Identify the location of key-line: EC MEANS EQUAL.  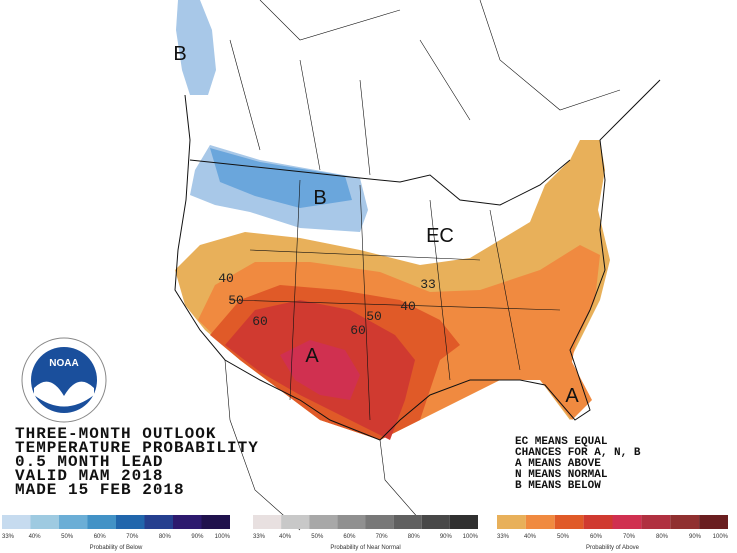
(561, 442).